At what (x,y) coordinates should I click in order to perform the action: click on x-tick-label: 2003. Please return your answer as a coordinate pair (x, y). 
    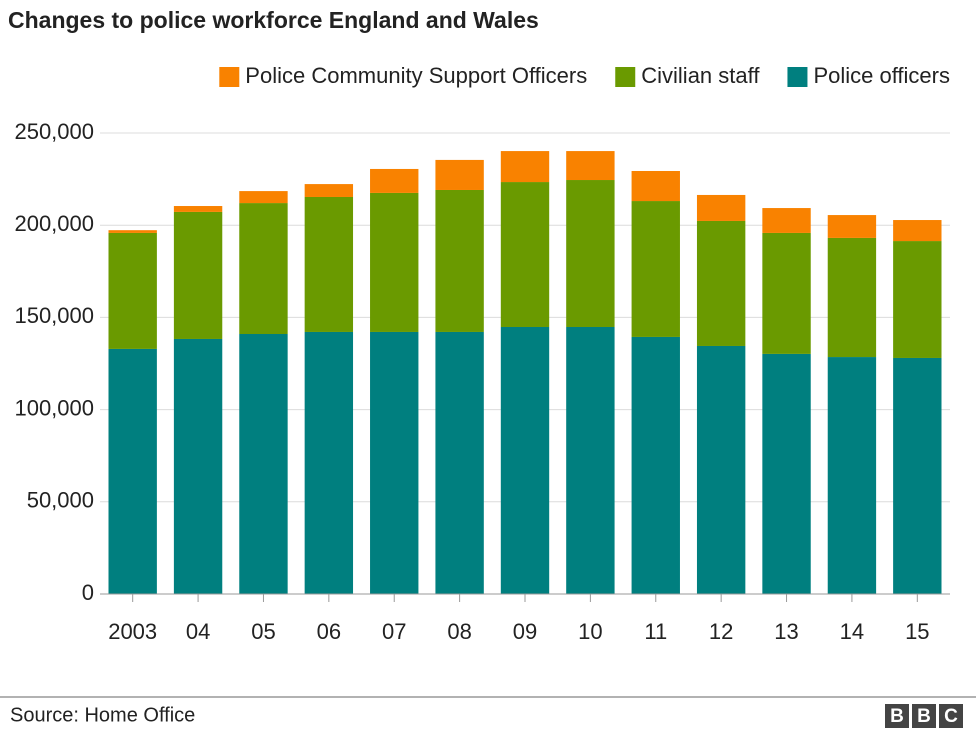
    Looking at the image, I should click on (132, 631).